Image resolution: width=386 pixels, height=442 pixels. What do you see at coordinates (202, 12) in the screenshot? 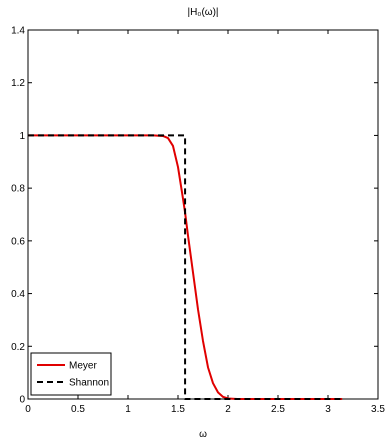
I see `chart-title: |H₀(ω)|` at bounding box center [202, 12].